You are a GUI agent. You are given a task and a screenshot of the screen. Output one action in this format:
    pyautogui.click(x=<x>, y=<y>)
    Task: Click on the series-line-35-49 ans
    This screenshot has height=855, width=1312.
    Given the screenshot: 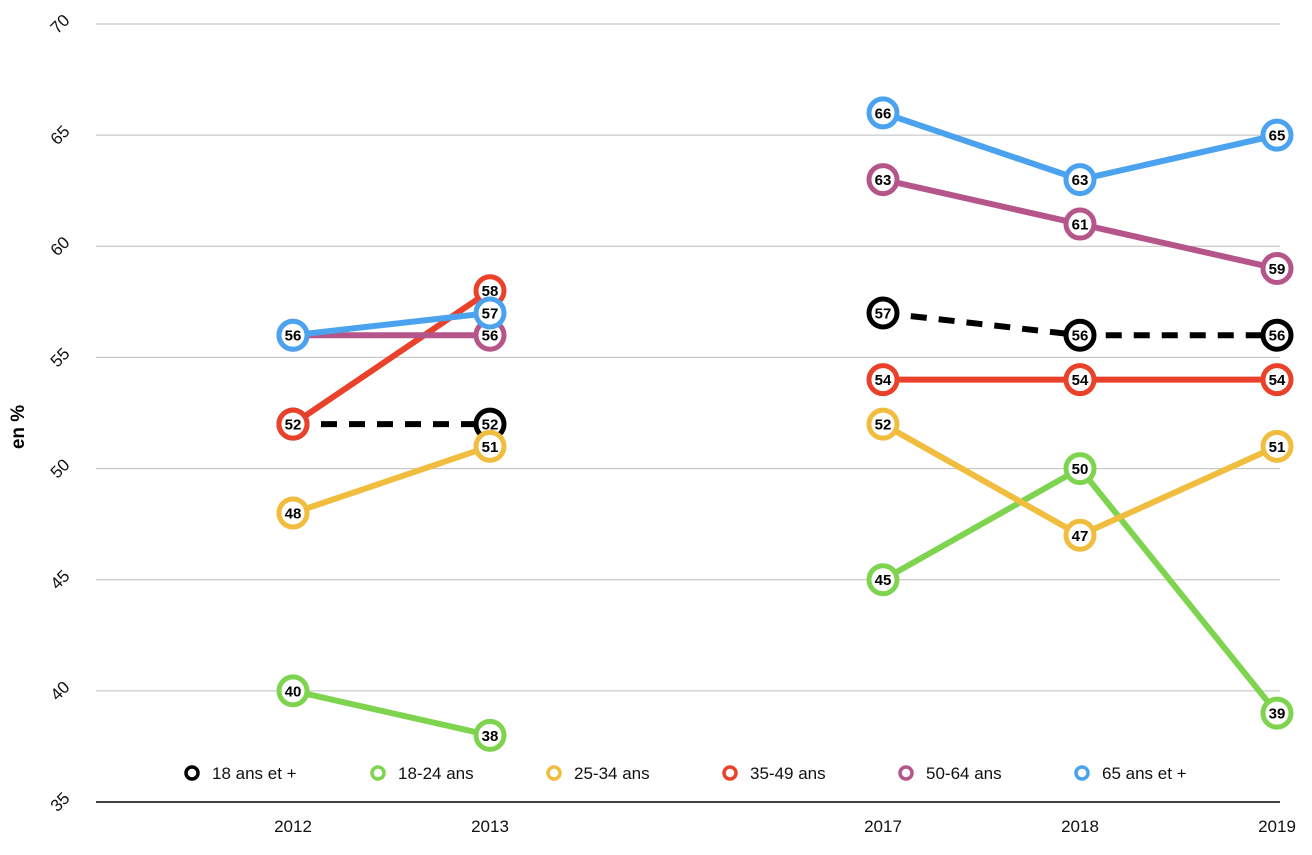 What is the action you would take?
    pyautogui.click(x=391, y=357)
    